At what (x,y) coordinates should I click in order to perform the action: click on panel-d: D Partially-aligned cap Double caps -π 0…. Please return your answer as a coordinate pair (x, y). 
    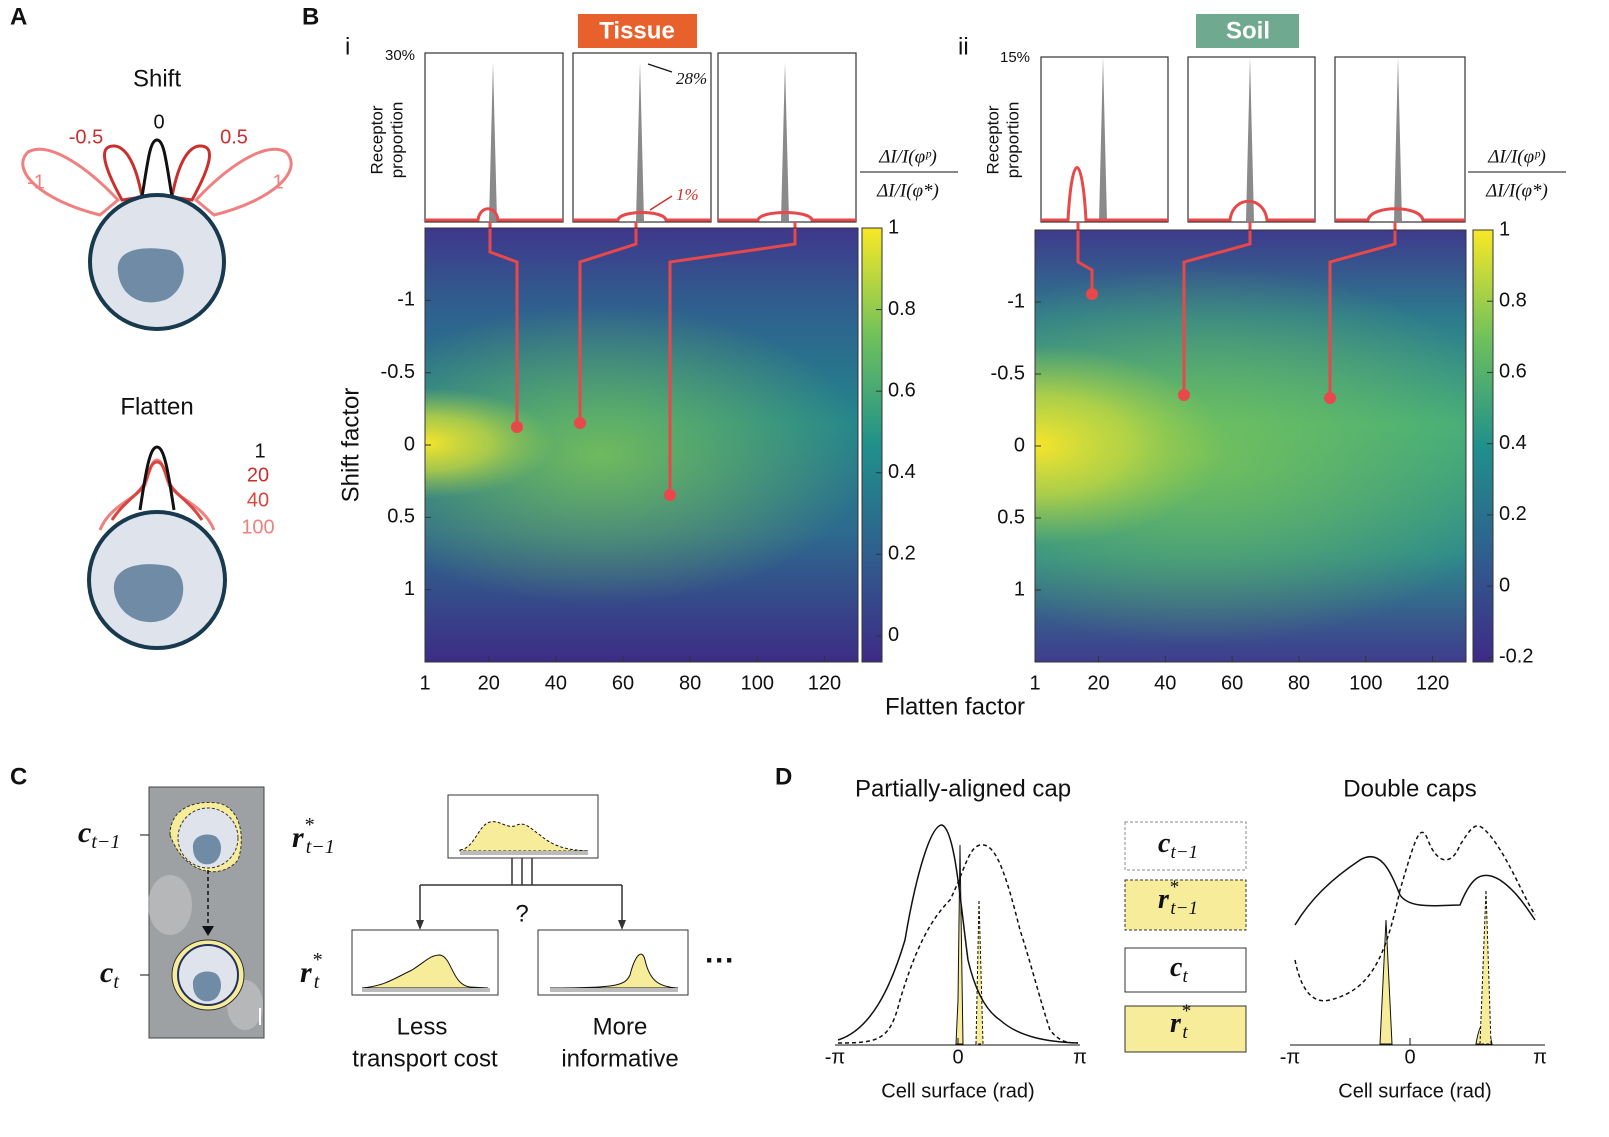
    Looking at the image, I should click on (1161, 932).